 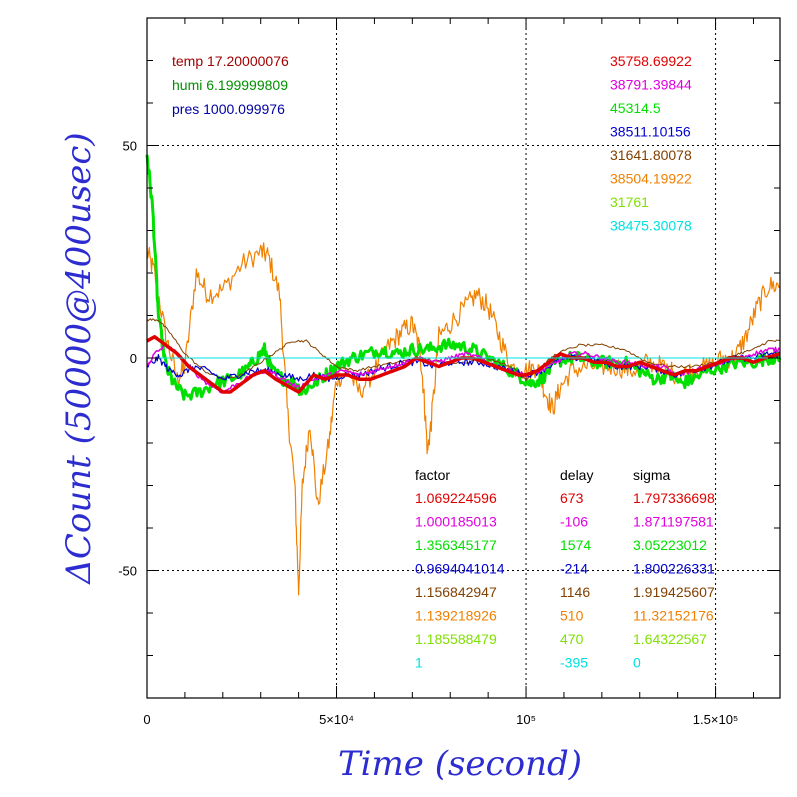 I want to click on y-axis-label: ΔCount (50000@400usec), so click(x=79, y=358).